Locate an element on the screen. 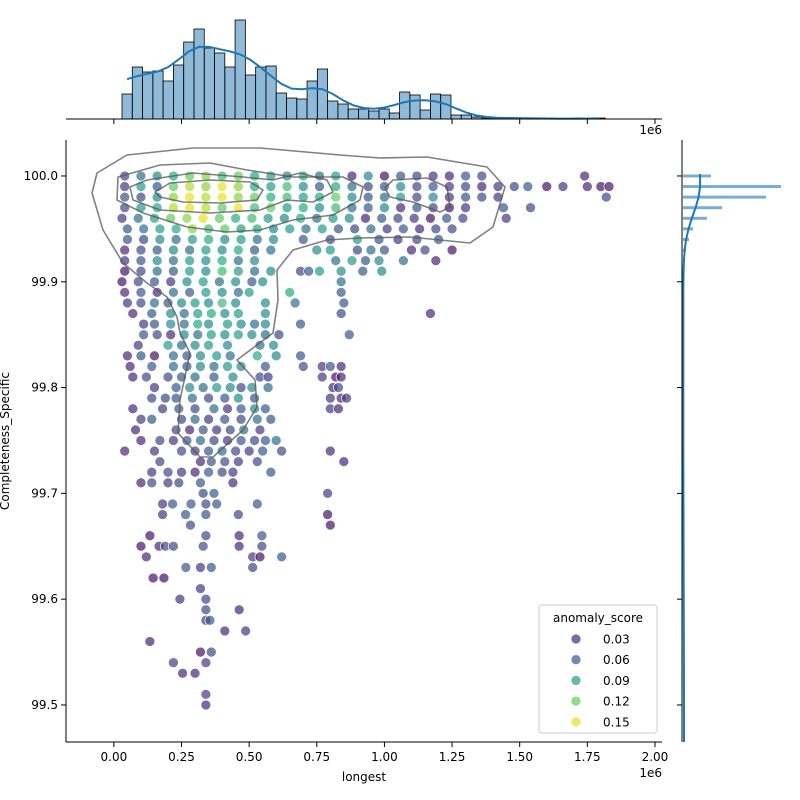 This screenshot has height=800, width=800. y-tick-label: 99.5 is located at coordinates (44, 705).